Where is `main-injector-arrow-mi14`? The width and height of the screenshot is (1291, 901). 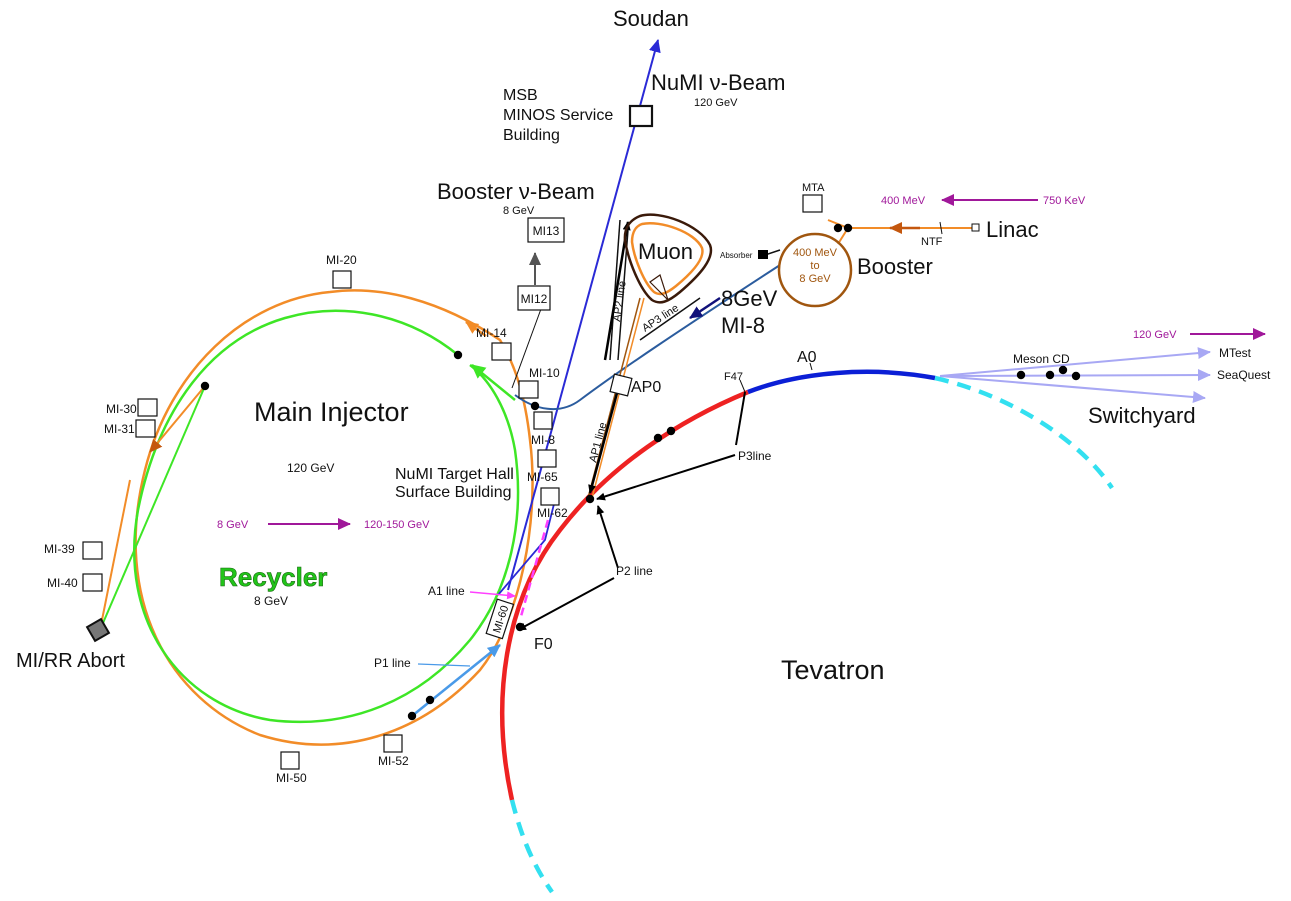
main-injector-arrow-mi14 is located at coordinates (476, 329).